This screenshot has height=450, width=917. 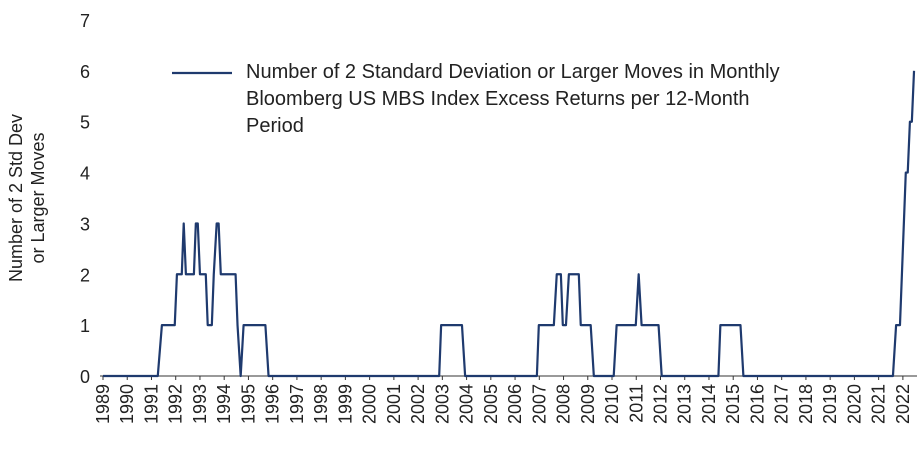 What do you see at coordinates (733, 404) in the screenshot?
I see `x-tick-label: 2015` at bounding box center [733, 404].